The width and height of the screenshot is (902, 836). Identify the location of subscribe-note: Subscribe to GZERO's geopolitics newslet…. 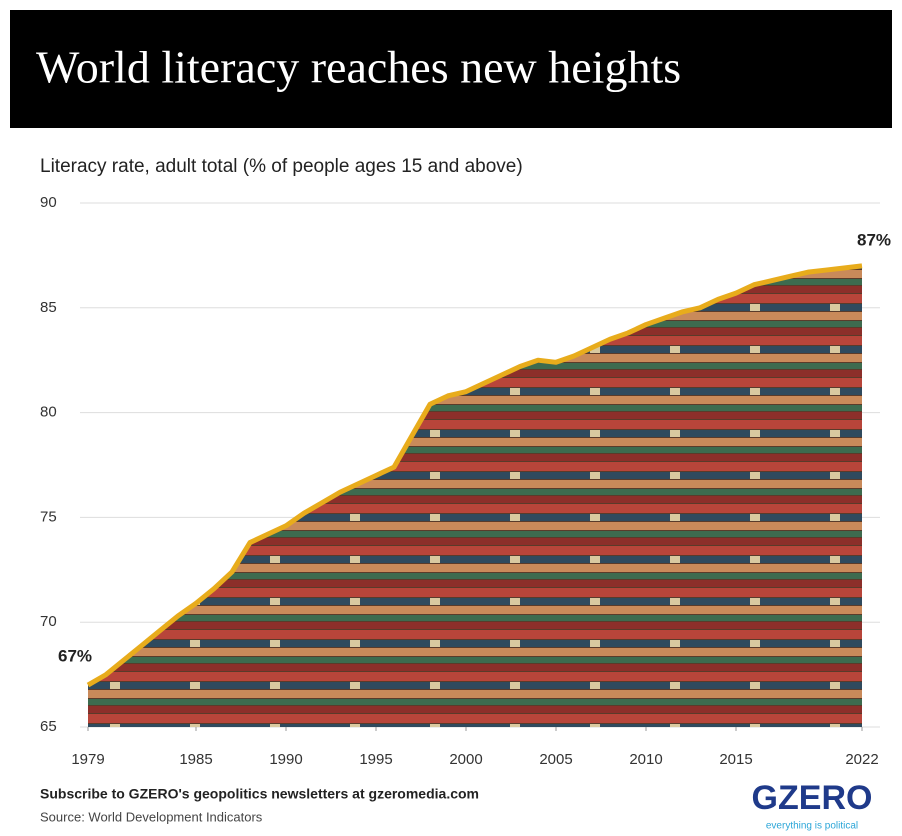
(259, 794).